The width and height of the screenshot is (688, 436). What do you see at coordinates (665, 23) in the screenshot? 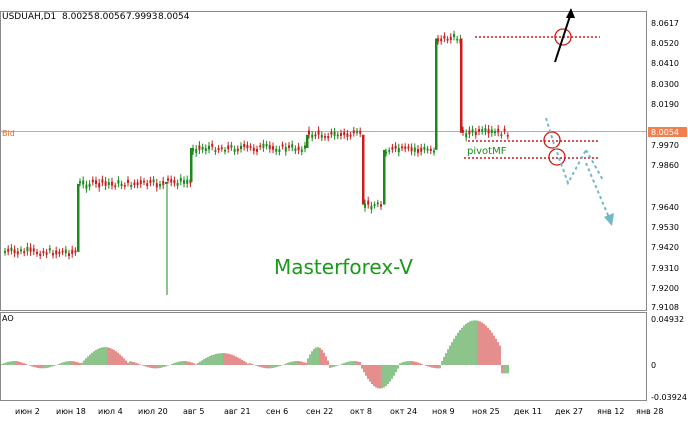
I see `price-tick: 8.0617` at bounding box center [665, 23].